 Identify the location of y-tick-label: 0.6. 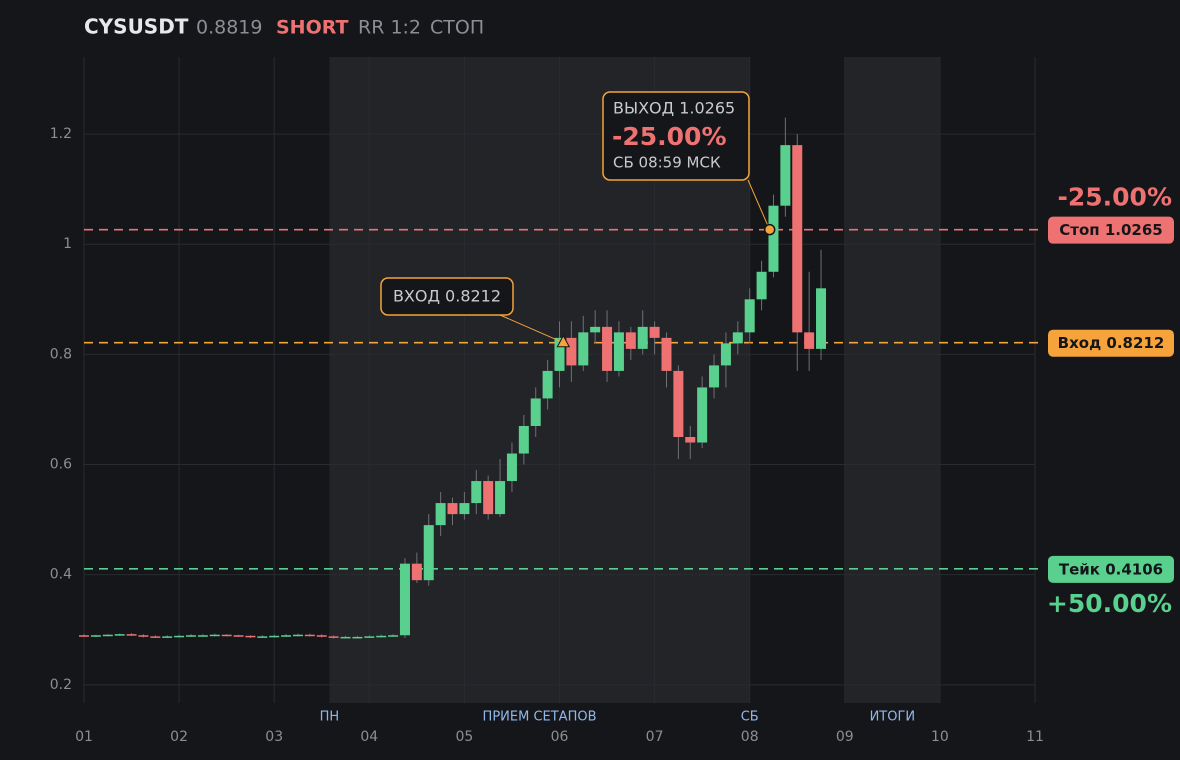
(61, 465).